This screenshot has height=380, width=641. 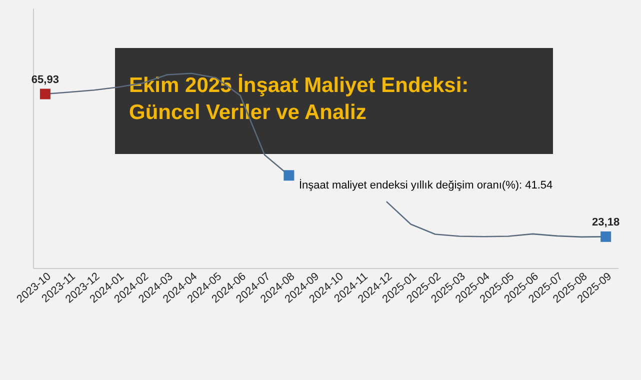 I want to click on data-label: 65,93, so click(x=45, y=80).